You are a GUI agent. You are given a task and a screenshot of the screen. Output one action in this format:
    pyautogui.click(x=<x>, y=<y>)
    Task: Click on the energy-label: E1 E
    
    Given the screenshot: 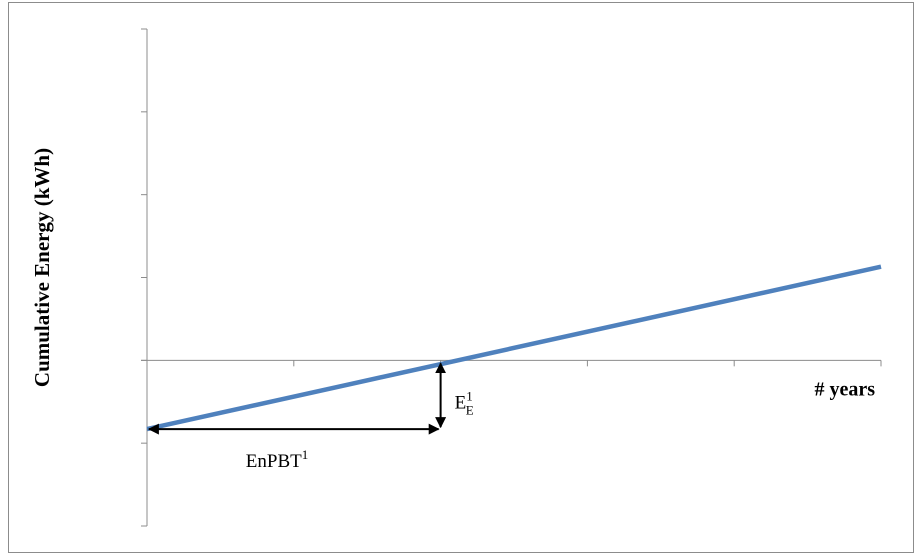 What is the action you would take?
    pyautogui.click(x=464, y=402)
    